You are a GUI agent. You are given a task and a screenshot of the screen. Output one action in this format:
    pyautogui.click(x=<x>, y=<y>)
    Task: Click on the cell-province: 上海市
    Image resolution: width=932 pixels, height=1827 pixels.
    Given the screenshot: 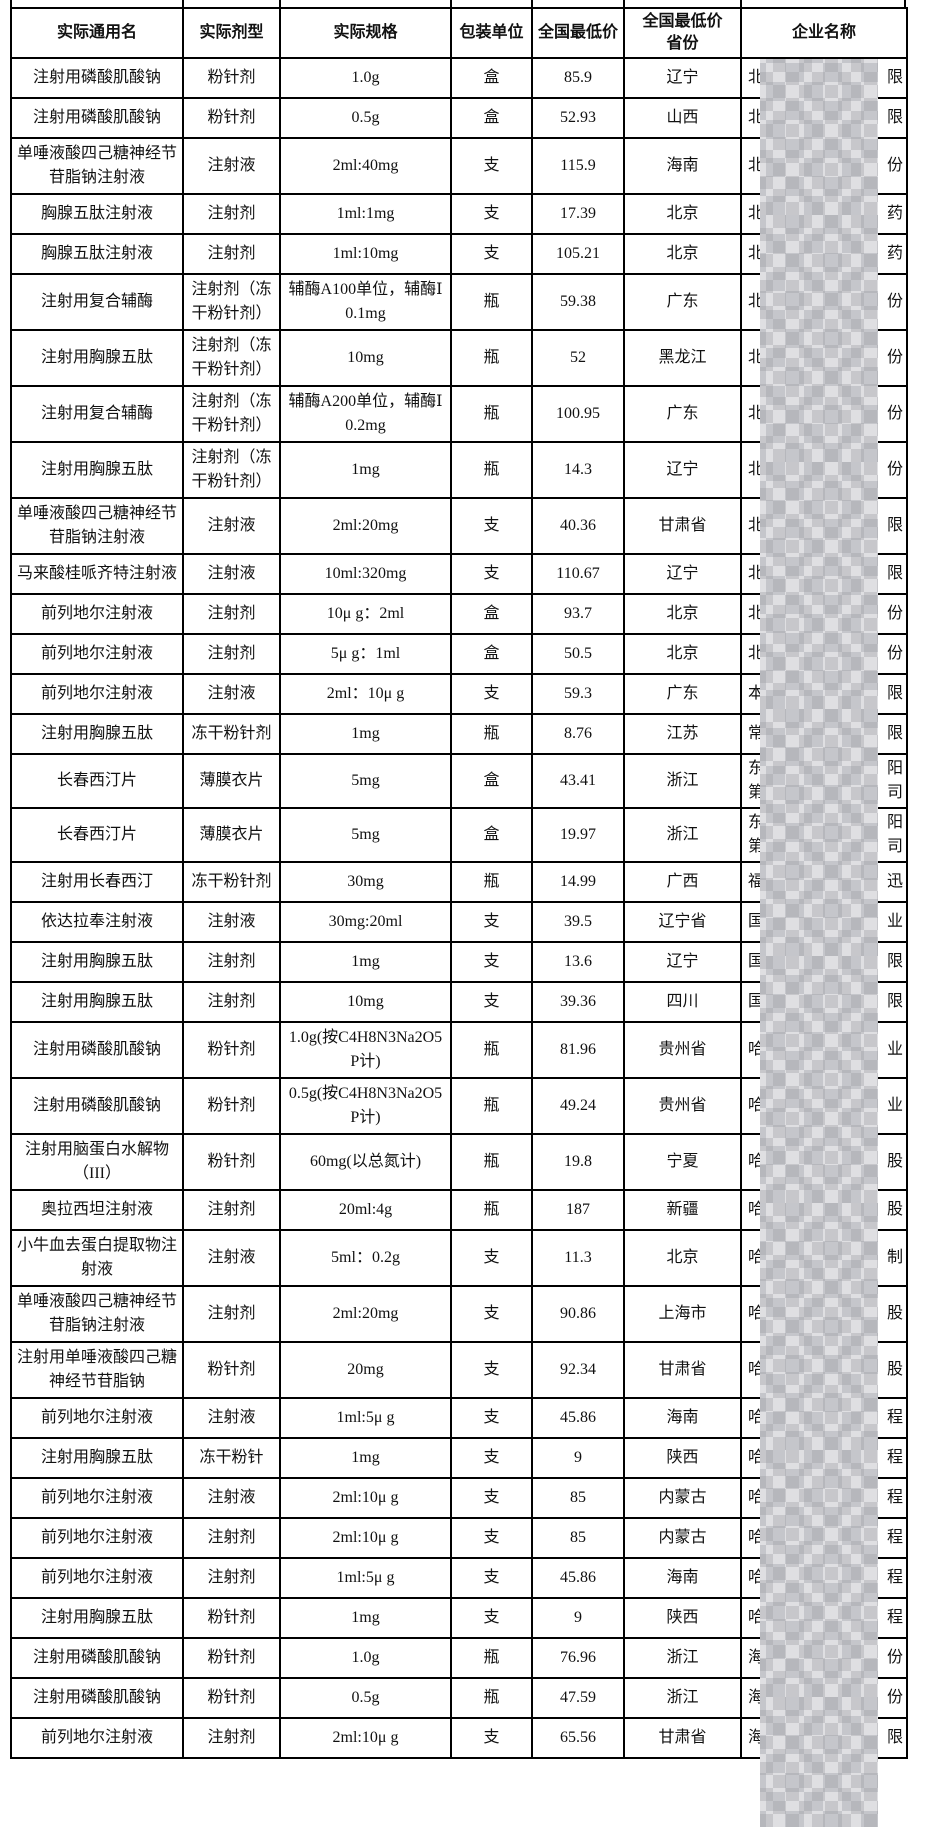 What is the action you would take?
    pyautogui.click(x=682, y=1314)
    